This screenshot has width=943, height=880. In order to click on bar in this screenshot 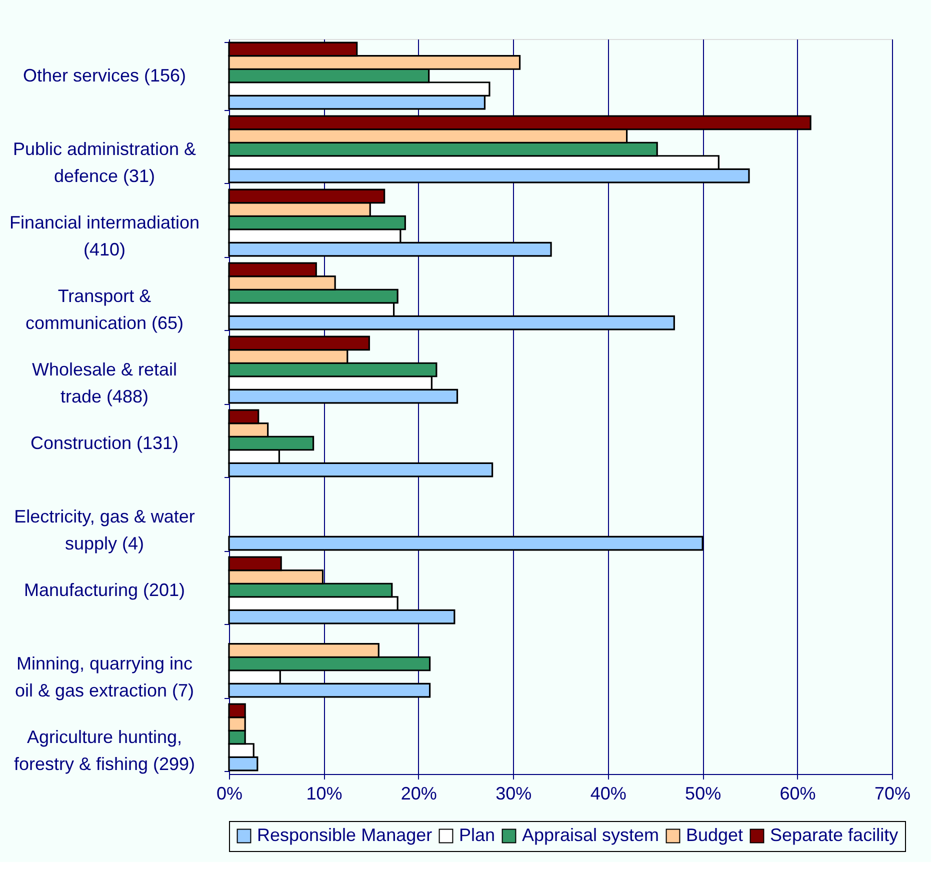, I will do `click(466, 543)`.